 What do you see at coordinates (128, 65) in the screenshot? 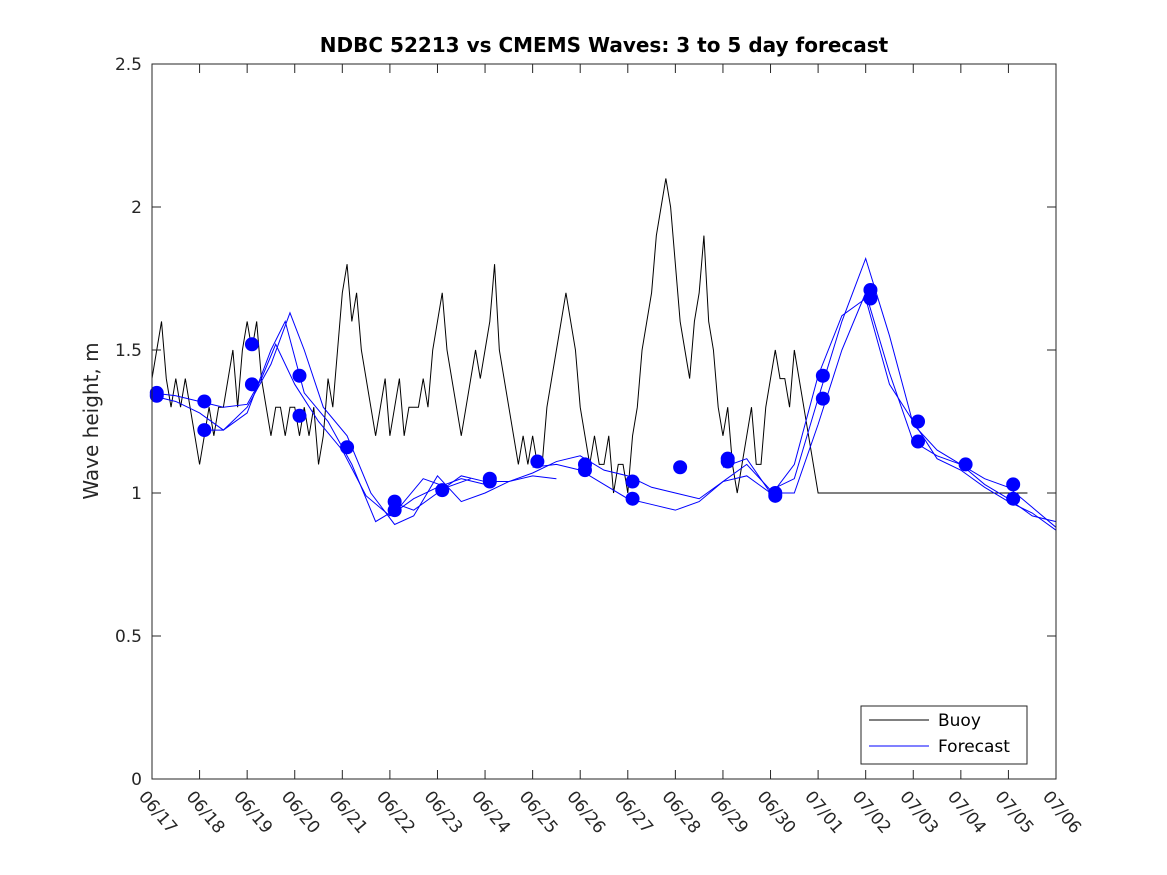
I see `y-tick-label: 2.5` at bounding box center [128, 65].